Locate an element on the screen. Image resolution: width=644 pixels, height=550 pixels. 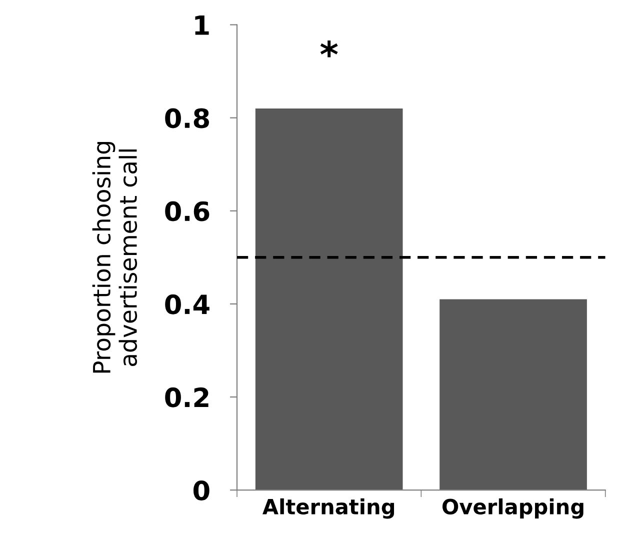
y-tick-label: 0.8 is located at coordinates (187, 118).